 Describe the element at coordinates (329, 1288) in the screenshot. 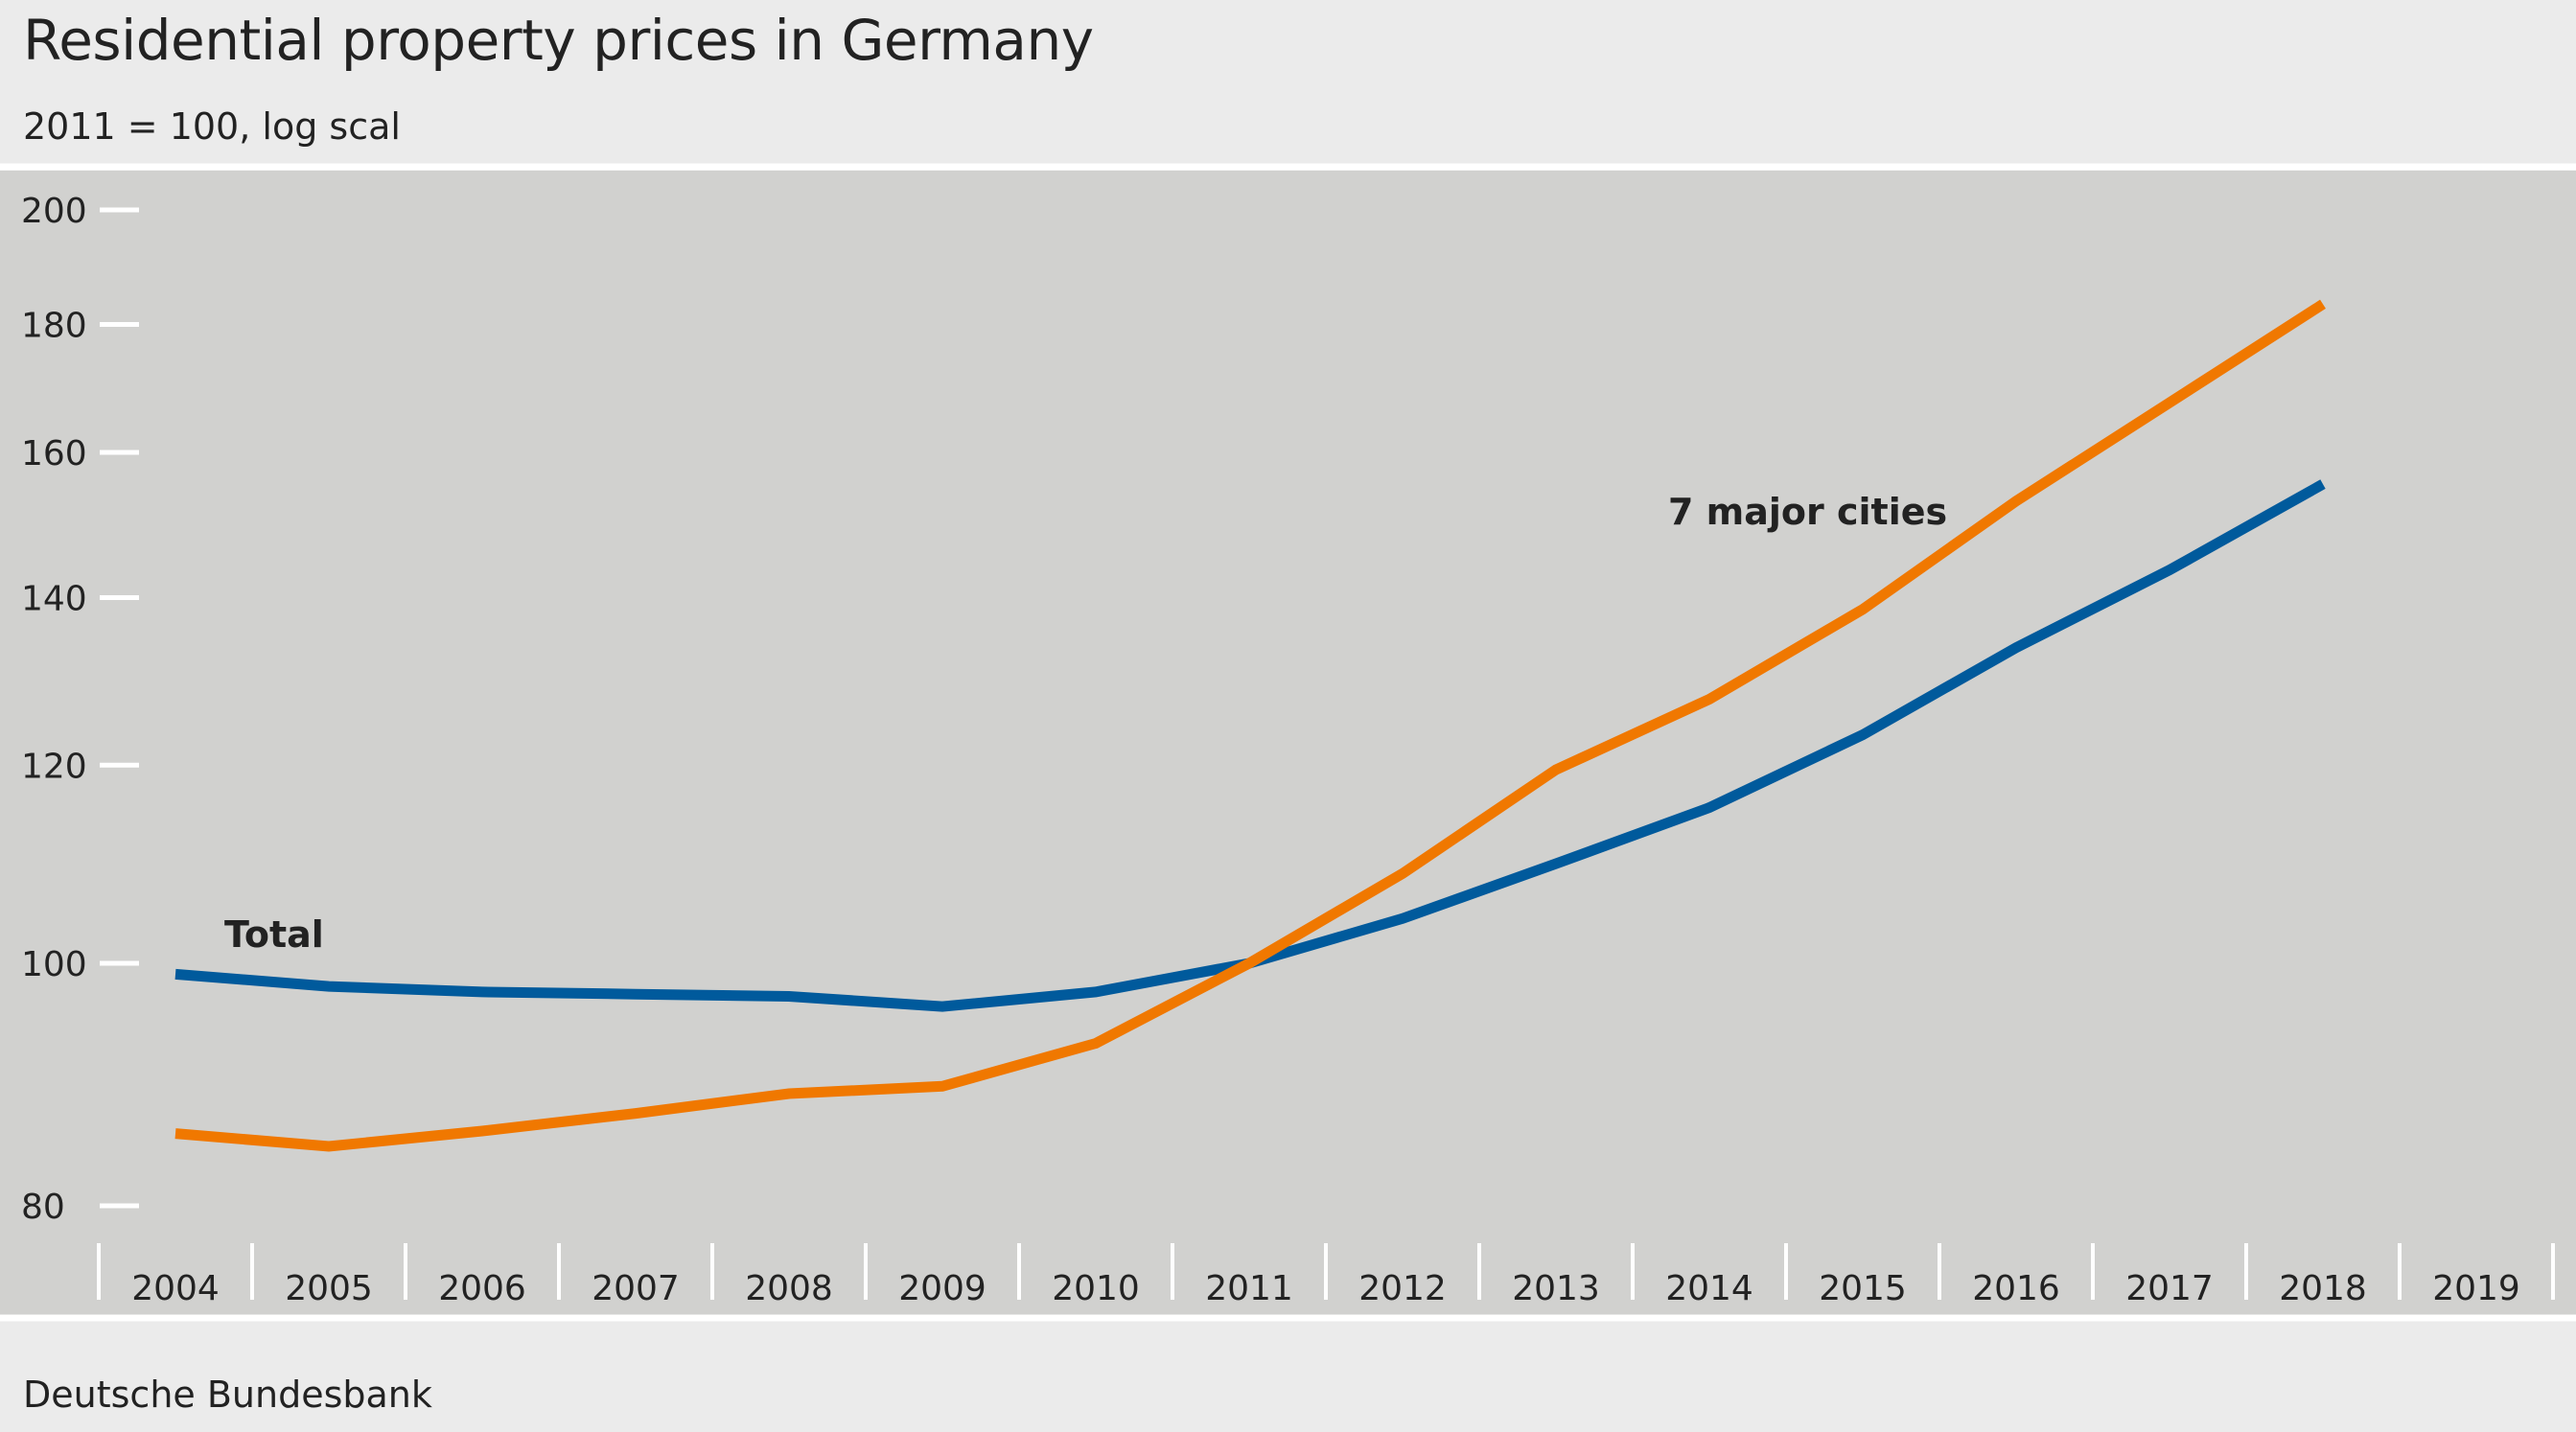

I see `x-tick-label: 2005` at that location.